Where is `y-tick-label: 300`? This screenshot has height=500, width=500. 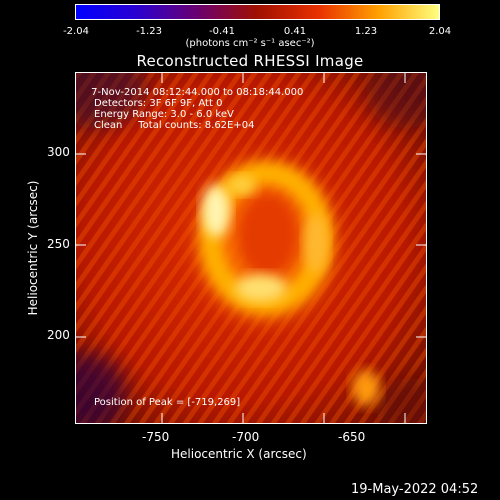
y-tick-label: 300 is located at coordinates (58, 152).